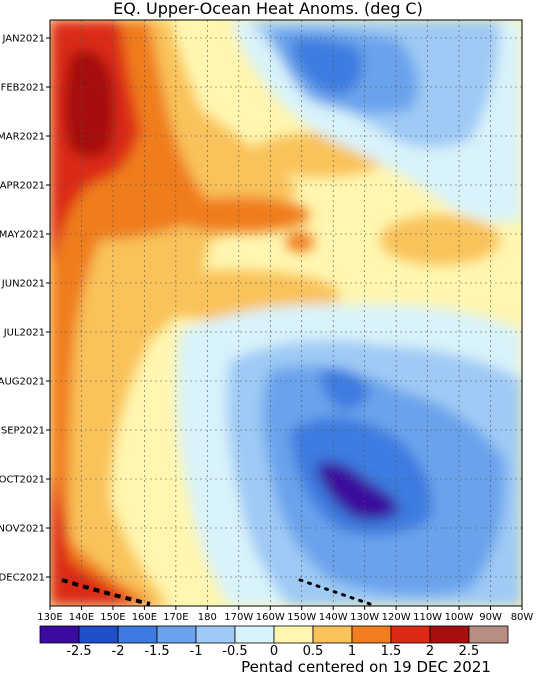 The height and width of the screenshot is (677, 536). Describe the element at coordinates (22, 578) in the screenshot. I see `y-tick-label: DEC2021` at that location.